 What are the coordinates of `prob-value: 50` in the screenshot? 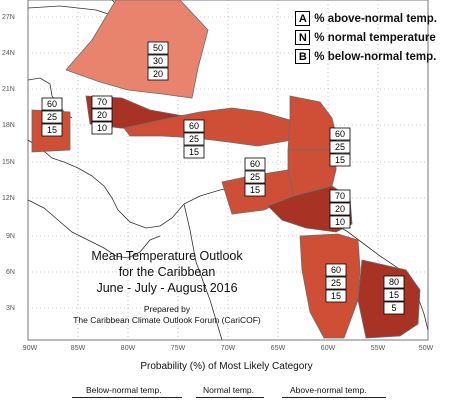 It's located at (158, 48).